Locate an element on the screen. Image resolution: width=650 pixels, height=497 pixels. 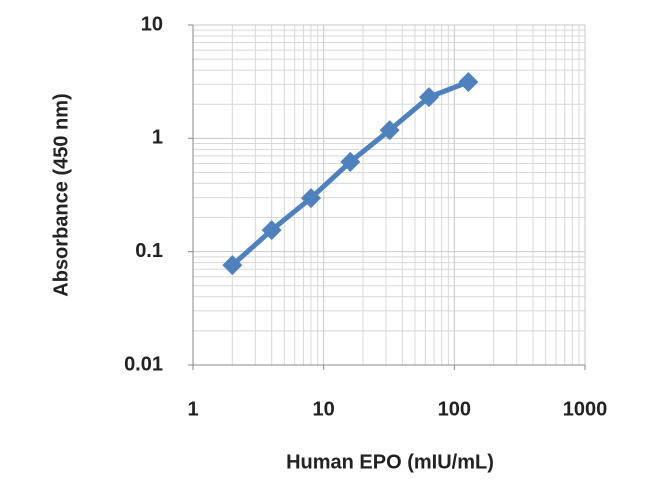
series-line is located at coordinates (350, 173).